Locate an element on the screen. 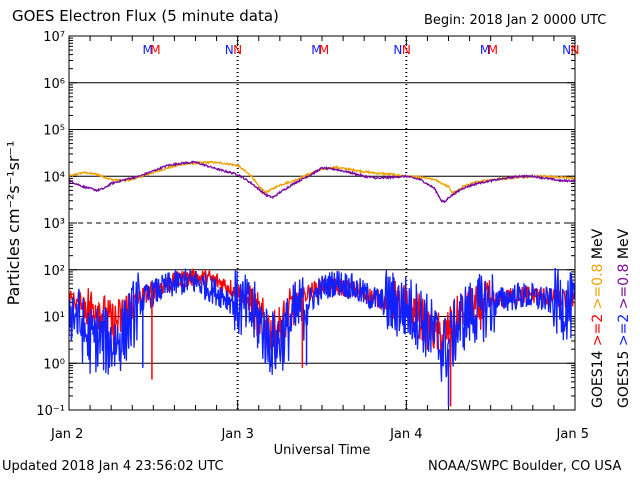 This screenshot has width=640, height=480. y-tick-label: 10⁵ is located at coordinates (54, 131).